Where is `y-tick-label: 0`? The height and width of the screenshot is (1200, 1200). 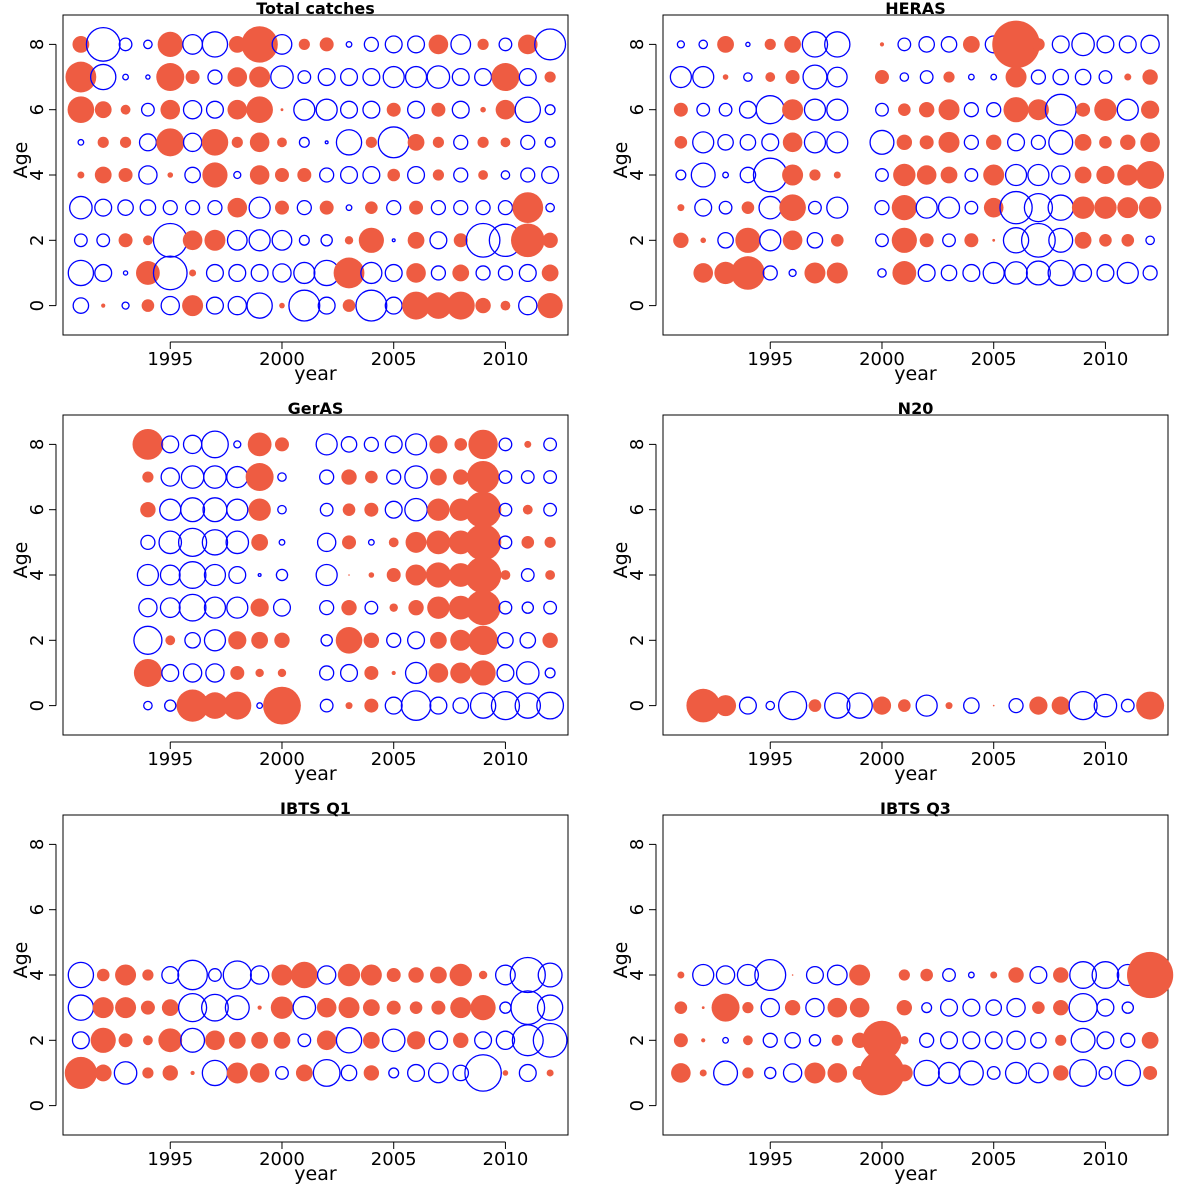
y-tick-label: 0 is located at coordinates (637, 705).